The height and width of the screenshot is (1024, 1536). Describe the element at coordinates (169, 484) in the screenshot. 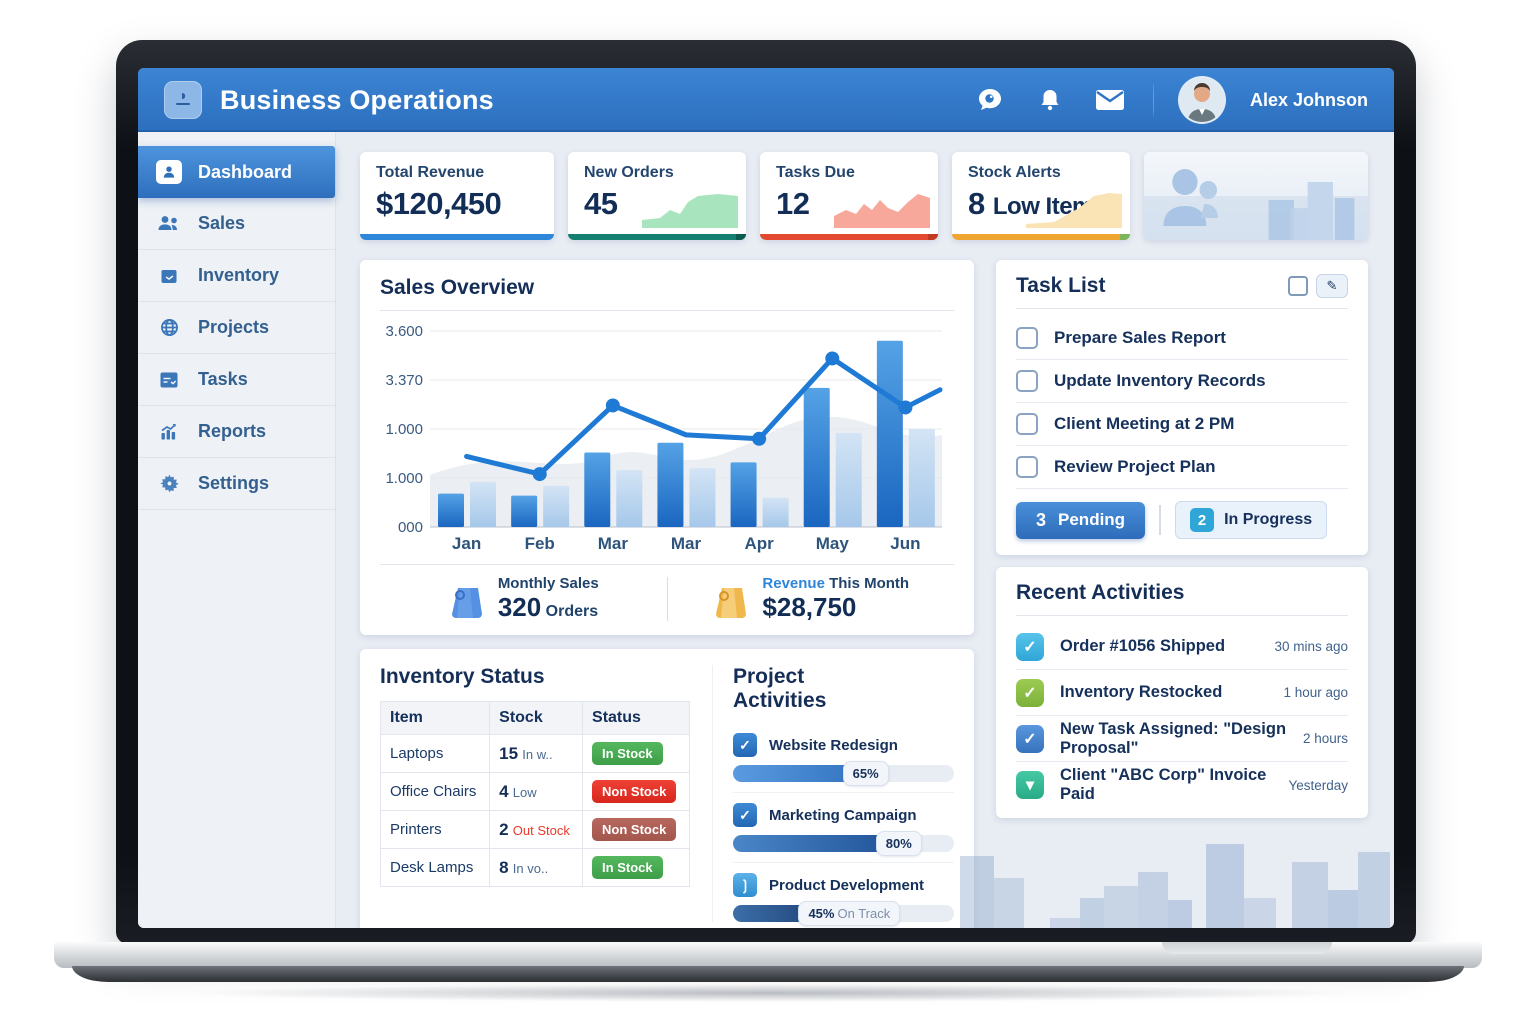

I see `gear-icon` at that location.